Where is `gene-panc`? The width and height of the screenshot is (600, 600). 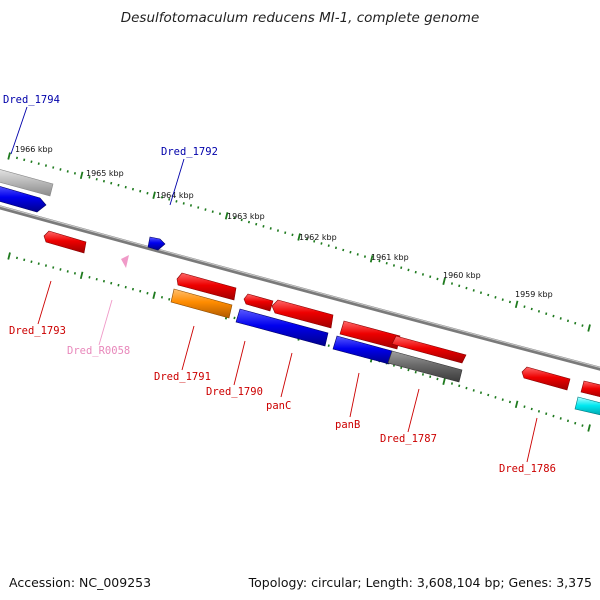
gene-panc is located at coordinates (282, 327).